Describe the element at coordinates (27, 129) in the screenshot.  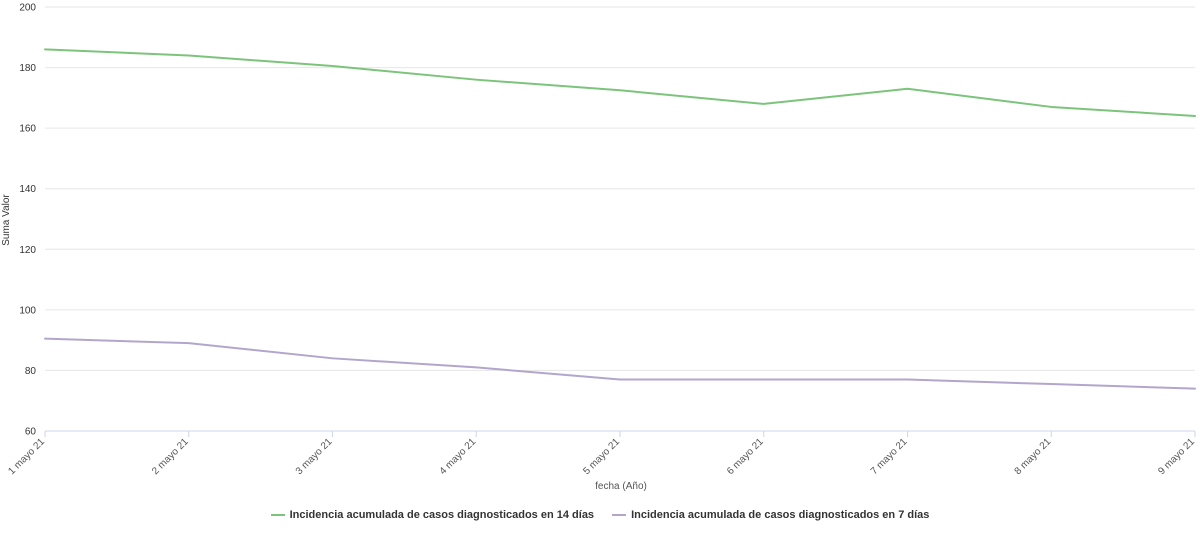
I see `y-tick-label-160: 160` at that location.